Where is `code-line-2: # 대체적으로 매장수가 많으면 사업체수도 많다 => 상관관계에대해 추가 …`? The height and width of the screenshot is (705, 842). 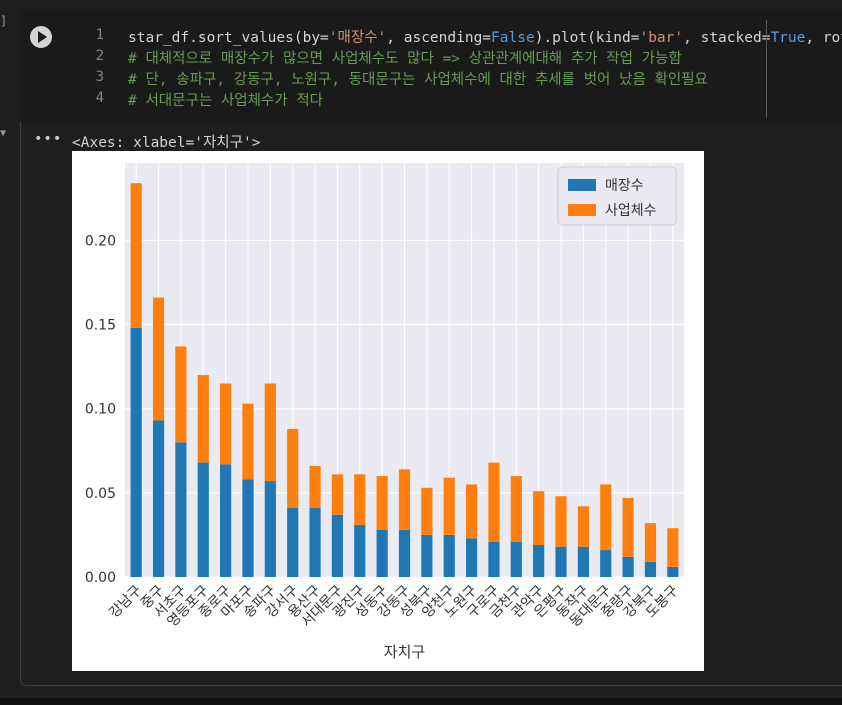 code-line-2: # 대체적으로 매장수가 많으면 사업체수도 많다 => 상관관계에대해 추가 … is located at coordinates (405, 59).